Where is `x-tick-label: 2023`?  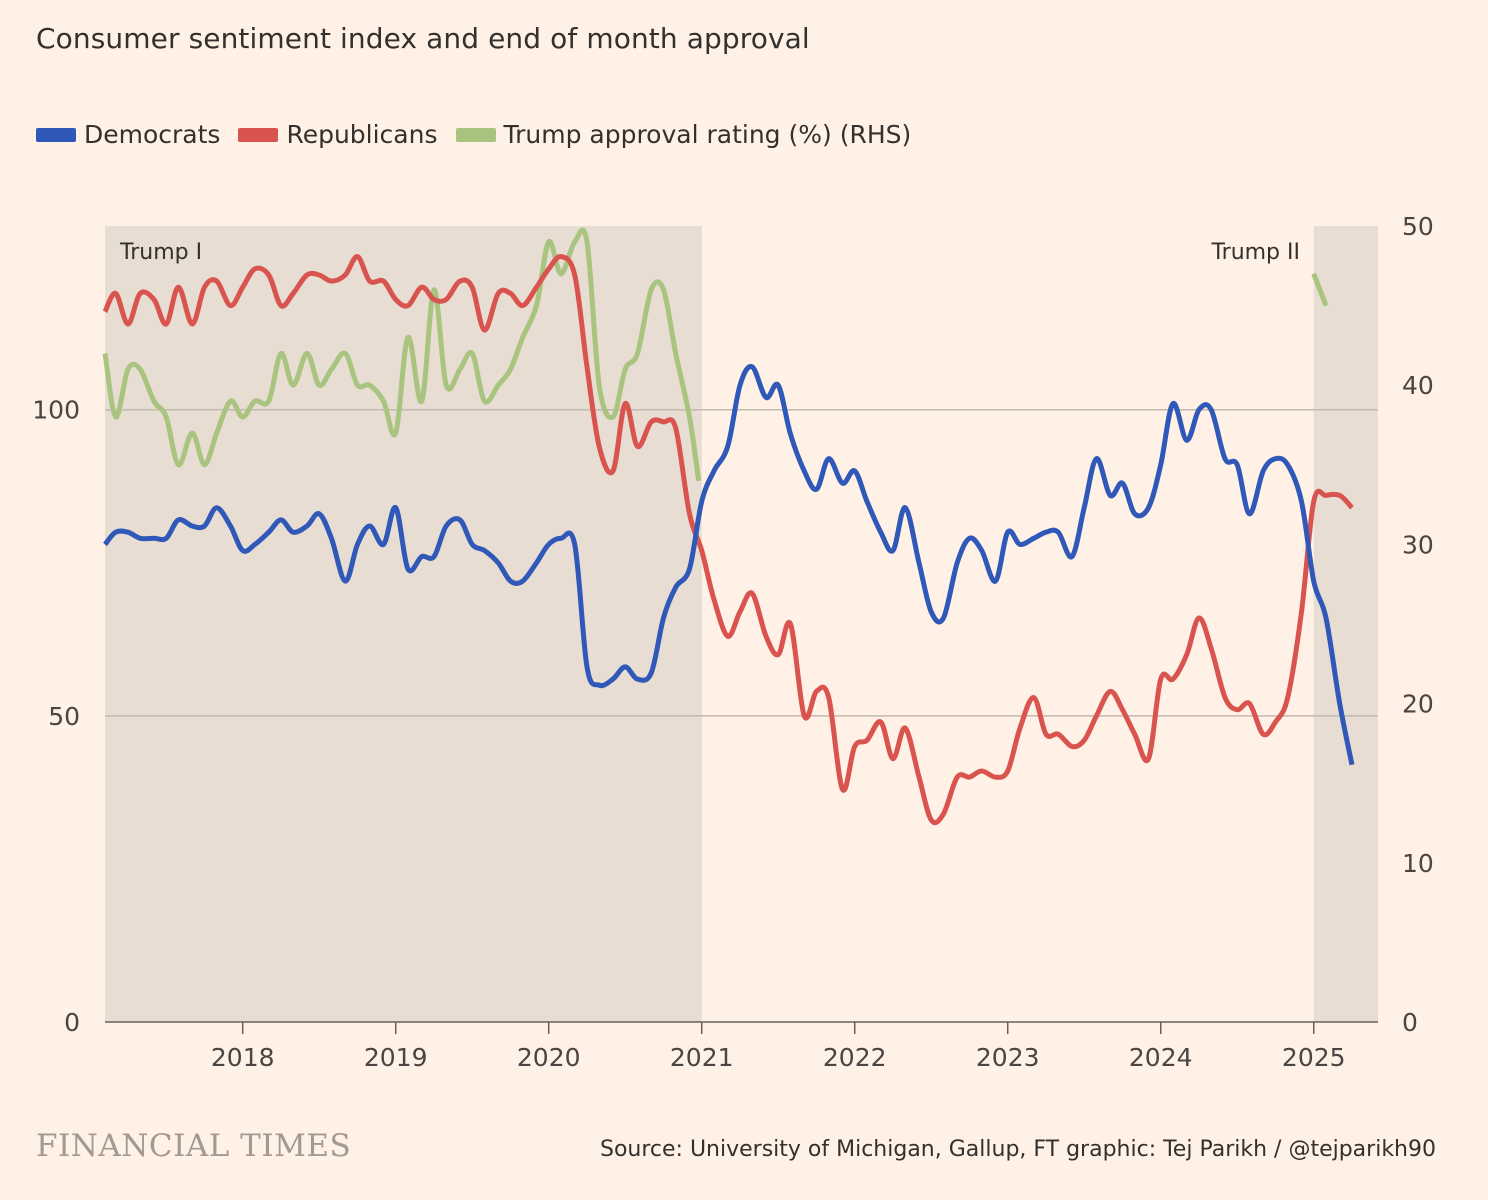
x-tick-label: 2023 is located at coordinates (1008, 1057).